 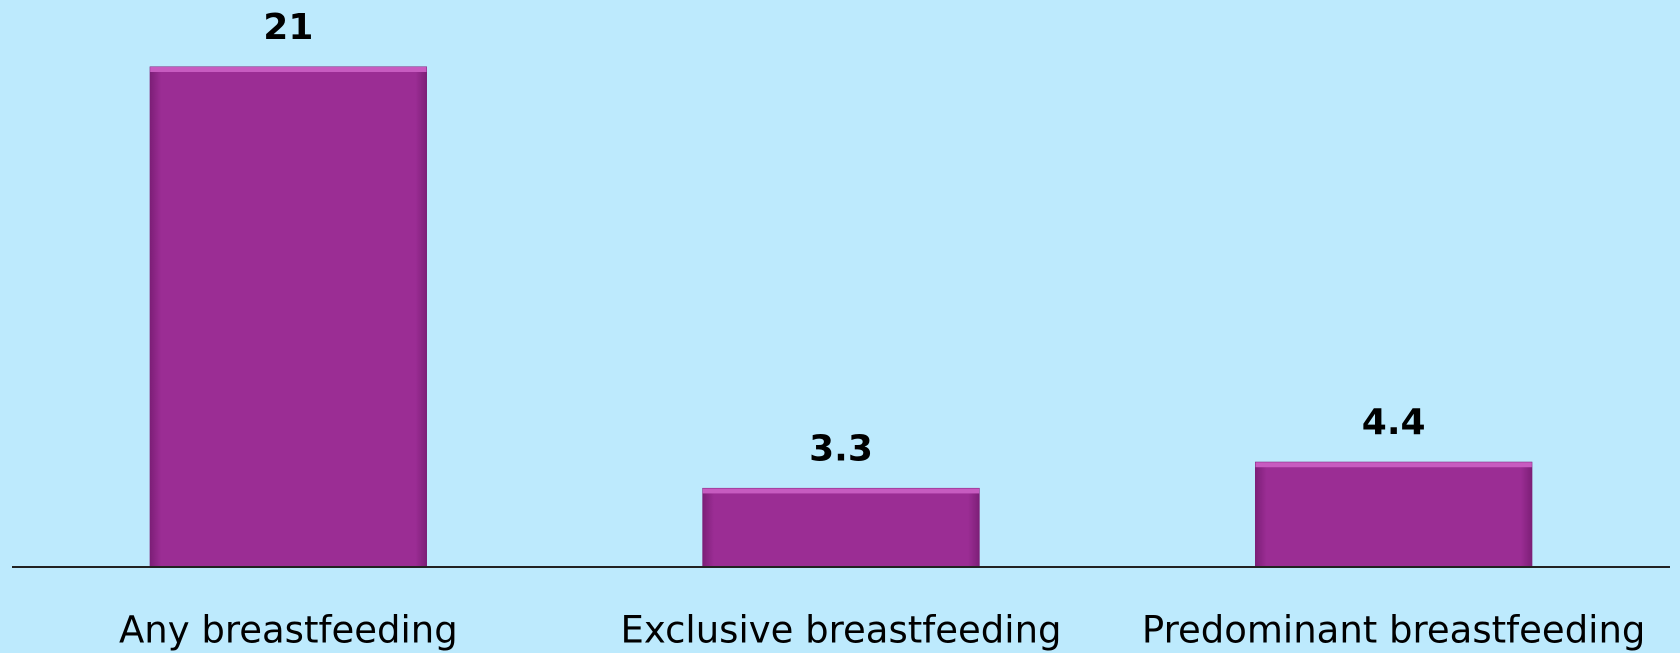 I want to click on x-tick-label: Exclusive breastfeeding, so click(x=840, y=630).